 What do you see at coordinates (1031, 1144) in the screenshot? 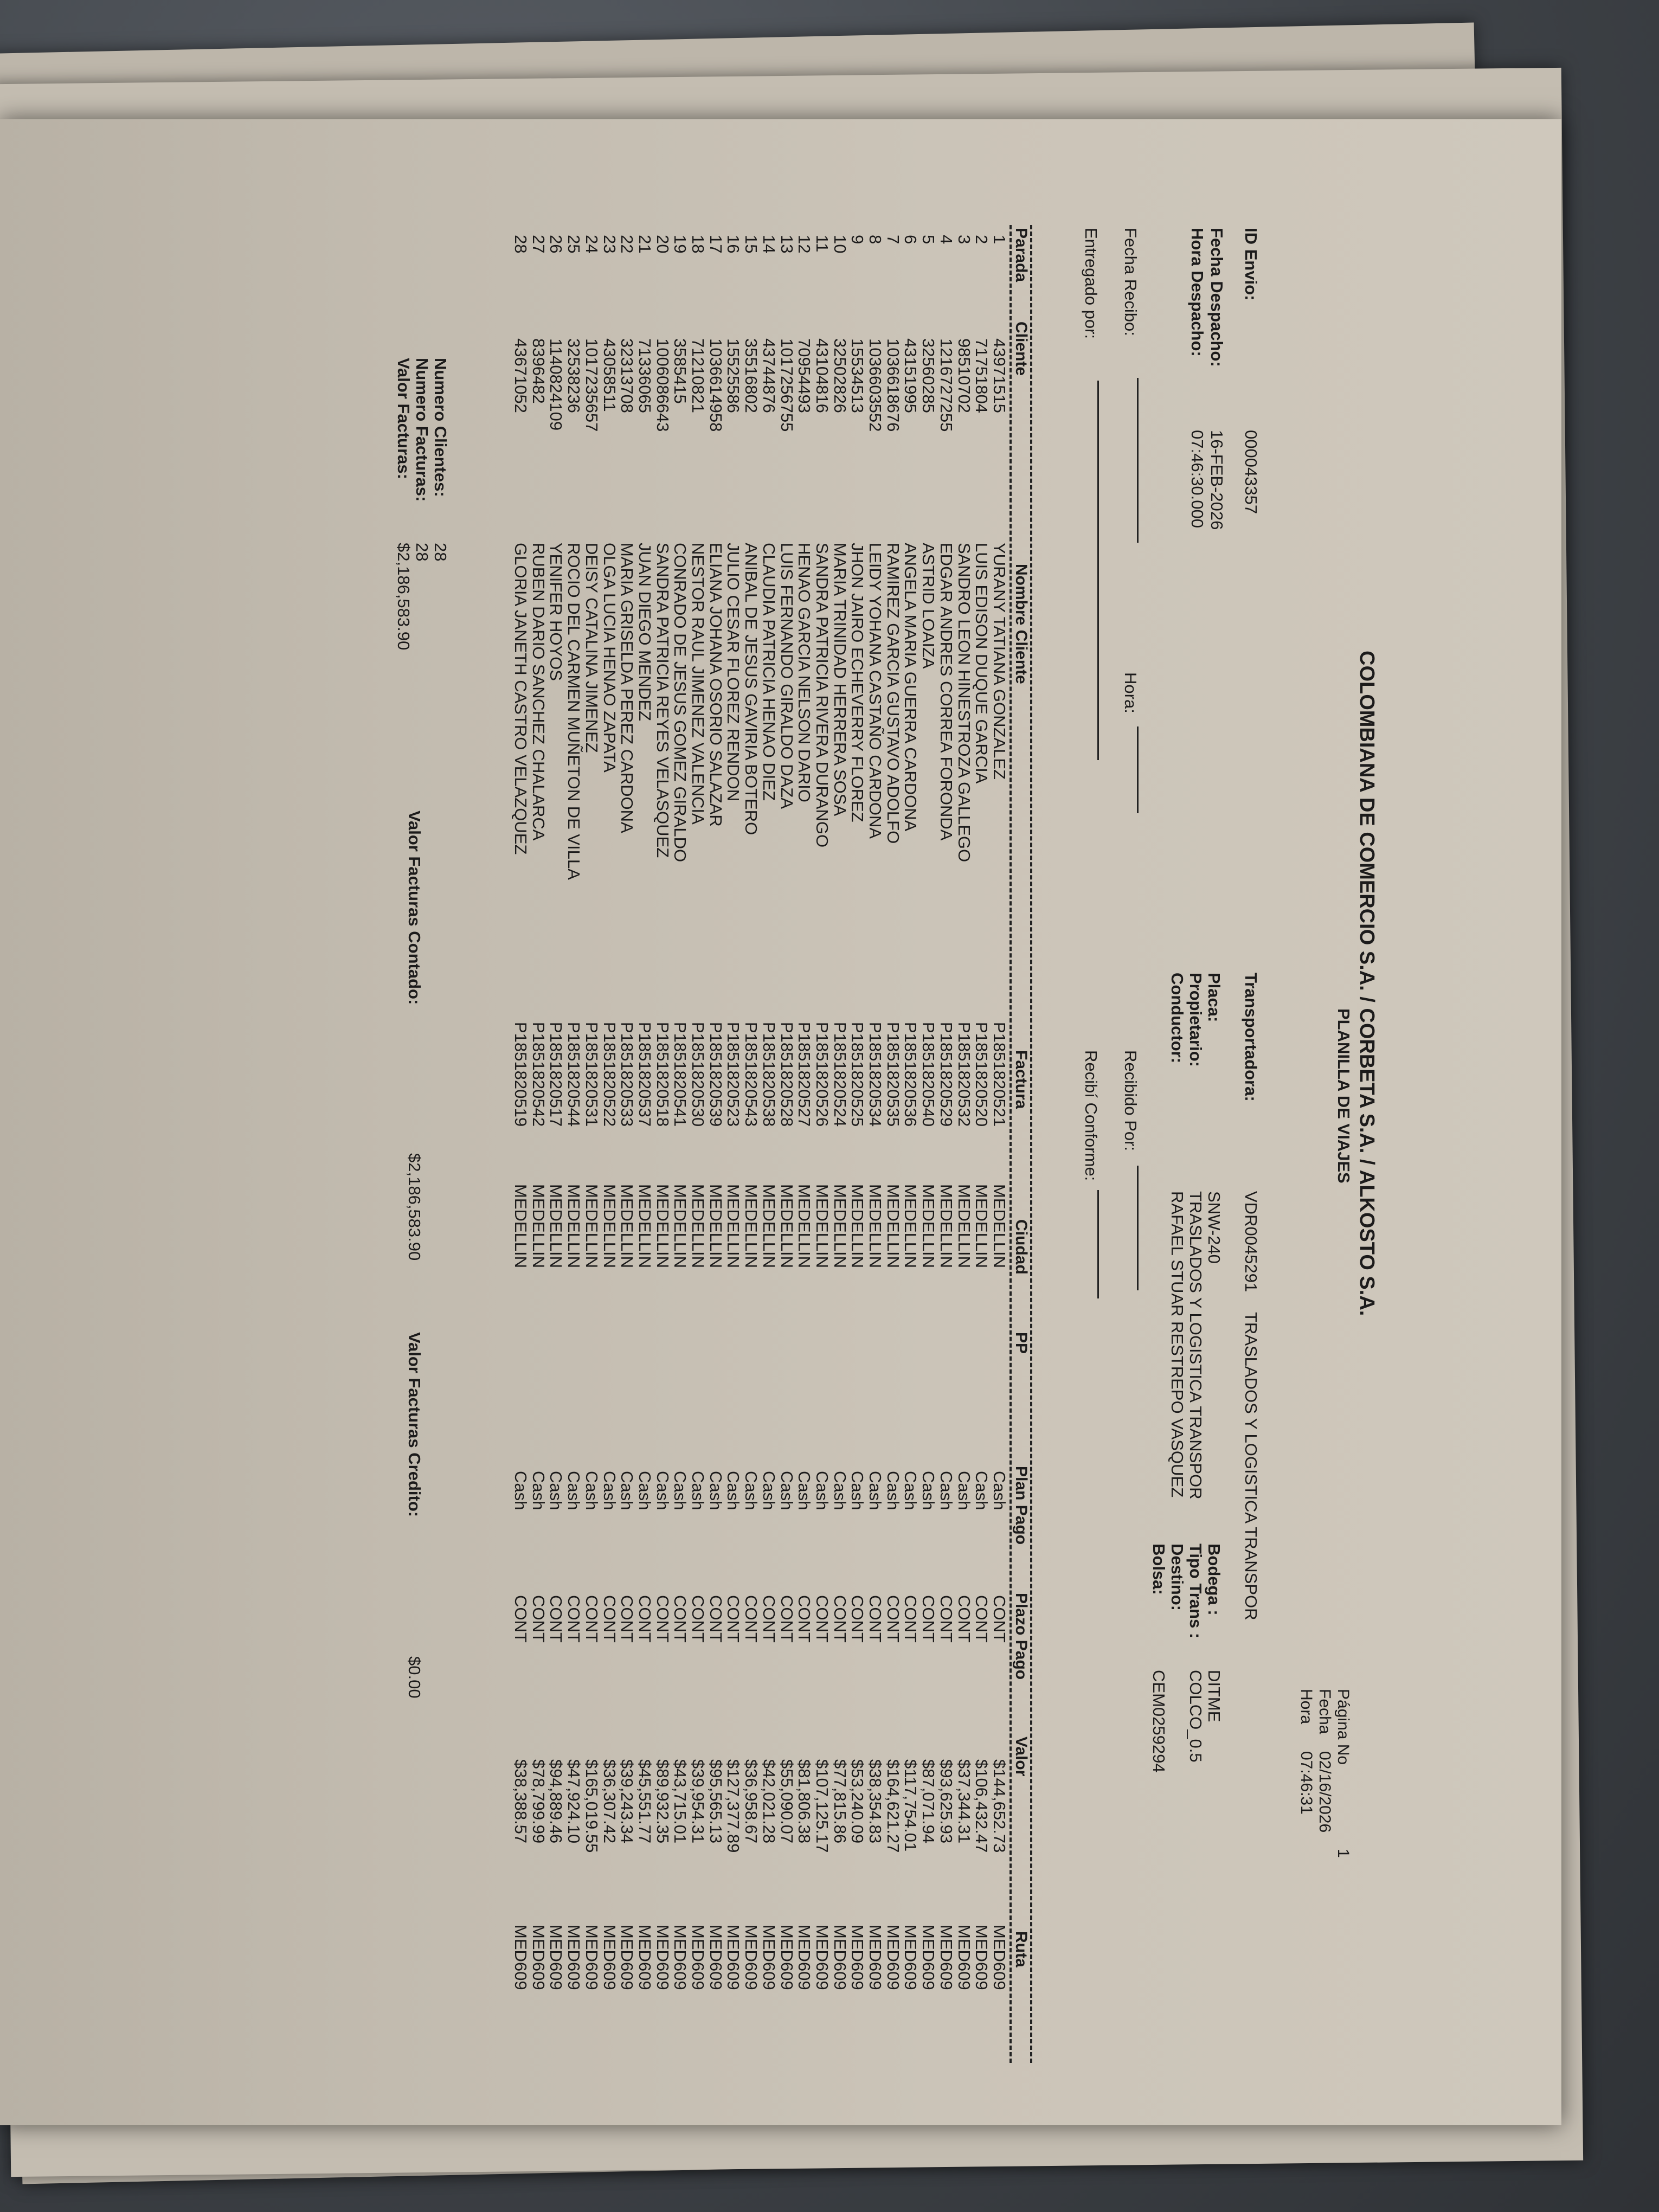
I see `table-top-divider` at bounding box center [1031, 1144].